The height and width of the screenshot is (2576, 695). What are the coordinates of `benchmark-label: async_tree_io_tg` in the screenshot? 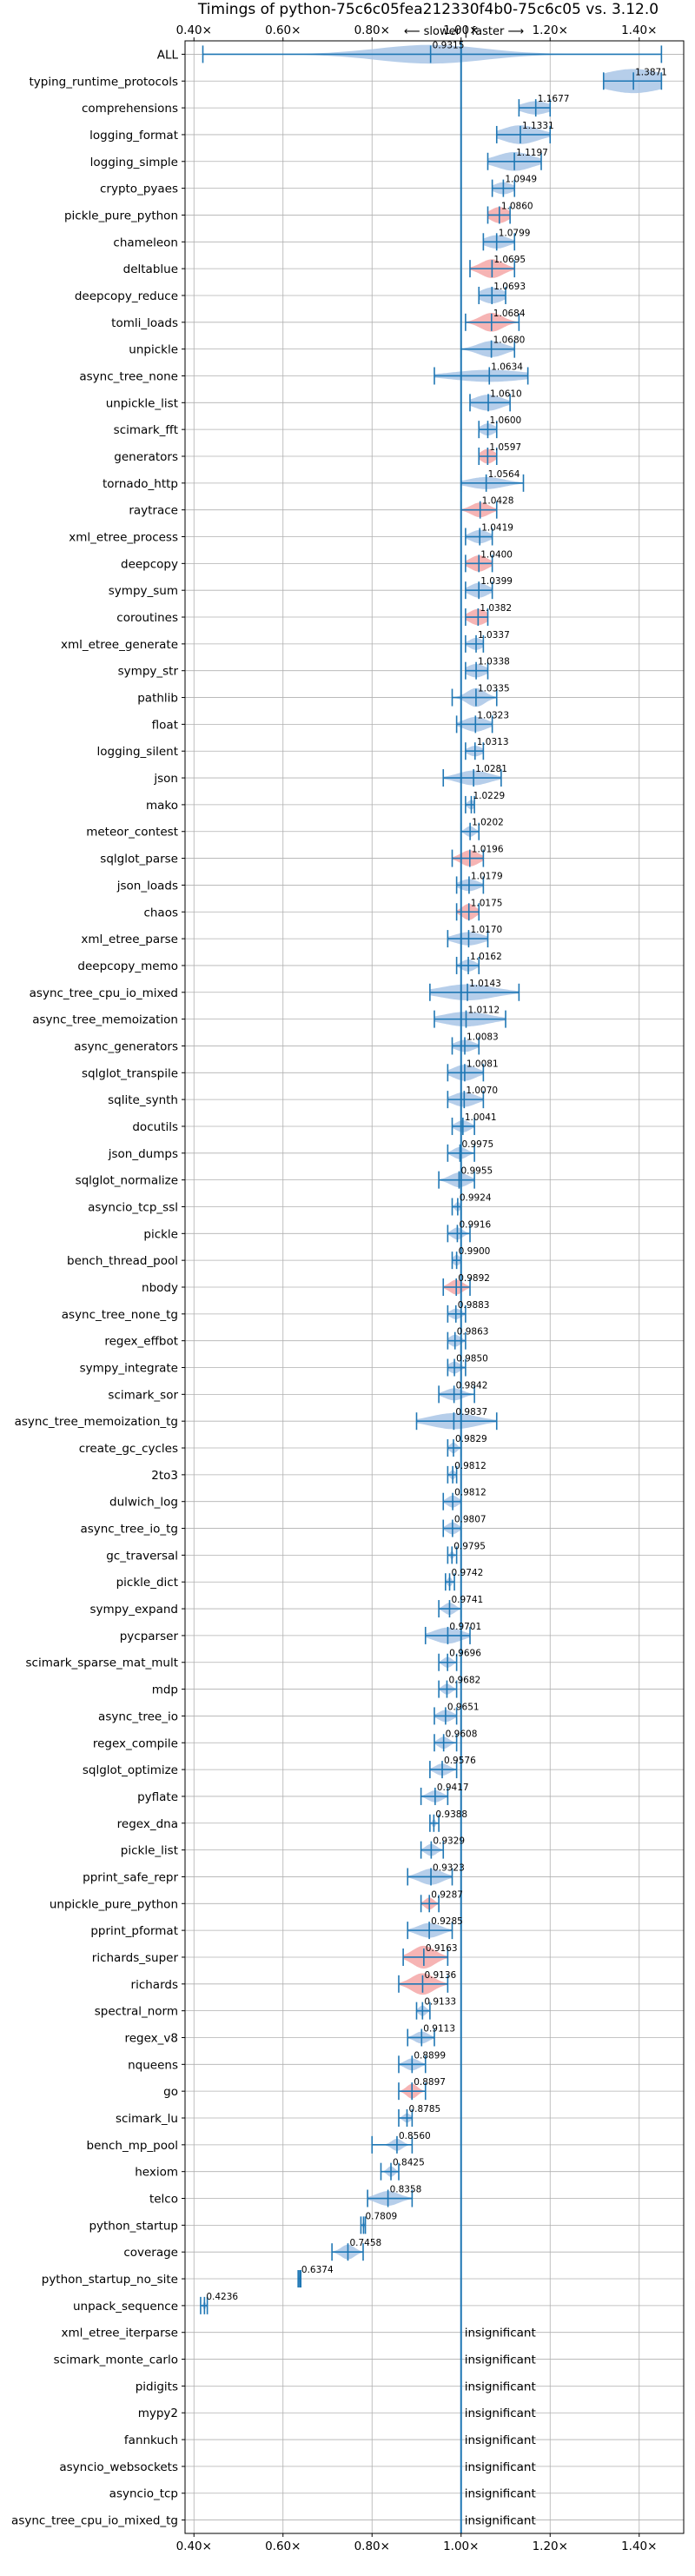 It's located at (129, 1530).